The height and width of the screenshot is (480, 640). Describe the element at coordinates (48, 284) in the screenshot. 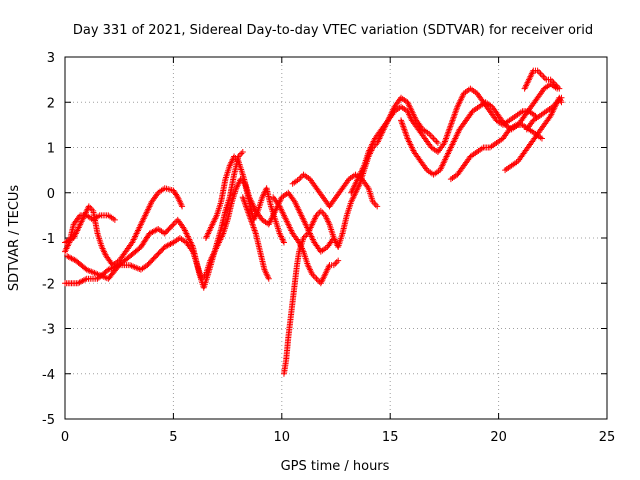

I see `y-tick-label: -2` at that location.